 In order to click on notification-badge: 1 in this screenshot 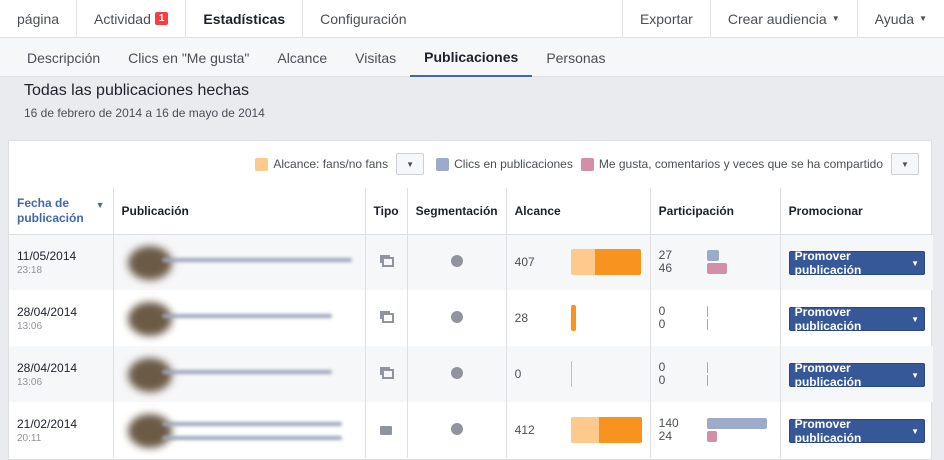, I will do `click(161, 18)`.